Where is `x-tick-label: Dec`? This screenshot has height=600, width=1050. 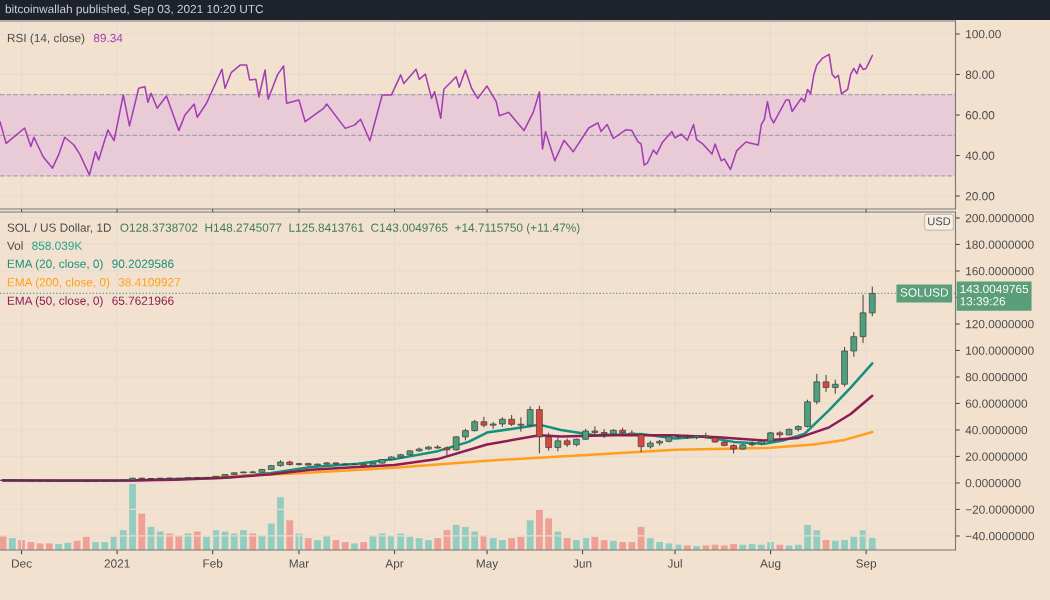 x-tick-label: Dec is located at coordinates (22, 563).